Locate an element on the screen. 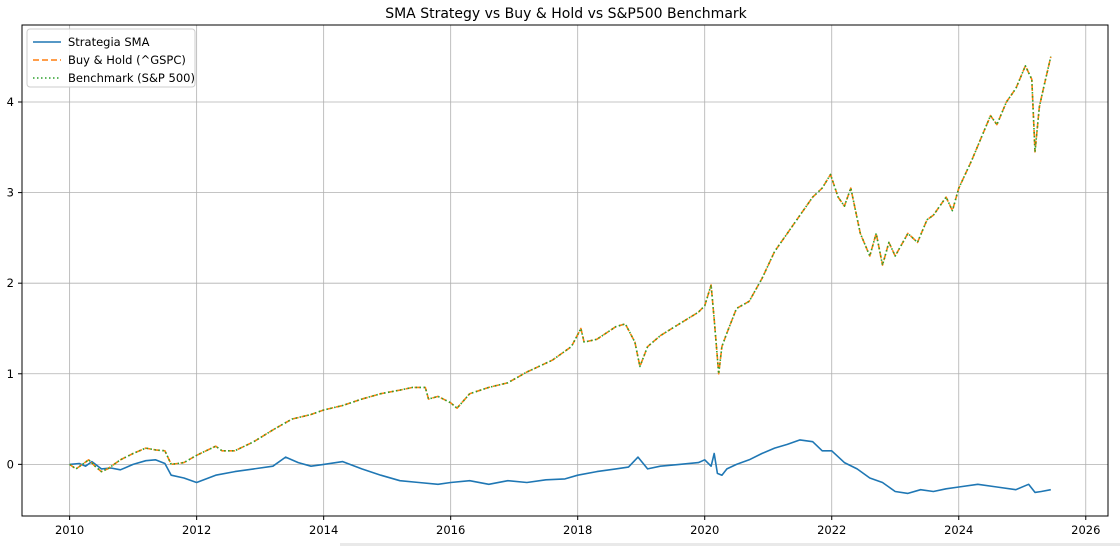 This screenshot has width=1120, height=546. legend-label-3: Benchmark (S&P 500) is located at coordinates (131, 78).